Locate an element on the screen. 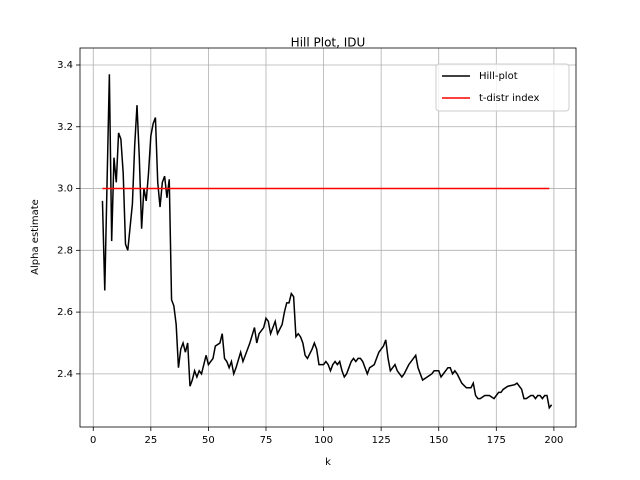 Image resolution: width=640 pixels, height=480 pixels. y-axis-label: Alpha estimate is located at coordinates (35, 237).